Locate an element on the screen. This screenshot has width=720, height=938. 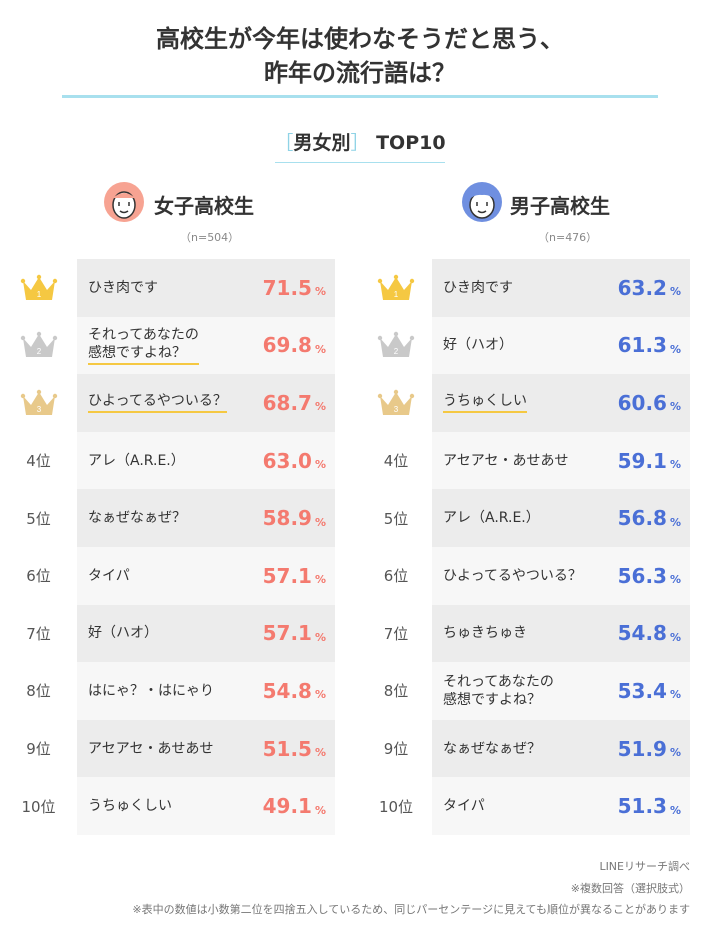
ranking-row: 9位 アセアセ・あせあせ 51.5% is located at coordinates (170, 748).